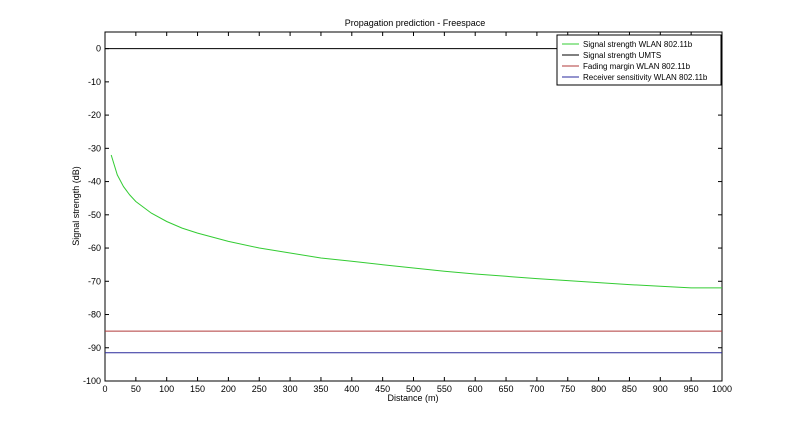 The image size is (800, 427). Describe the element at coordinates (638, 44) in the screenshot. I see `legend-entry-0: Signal strength WLAN 802.11b` at that location.